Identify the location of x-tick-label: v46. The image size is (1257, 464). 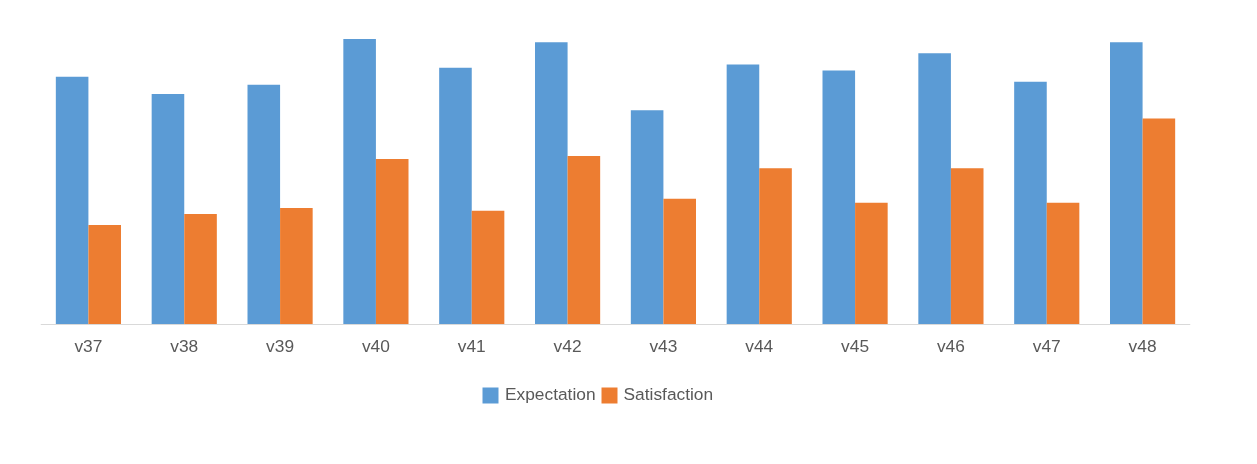
(950, 345).